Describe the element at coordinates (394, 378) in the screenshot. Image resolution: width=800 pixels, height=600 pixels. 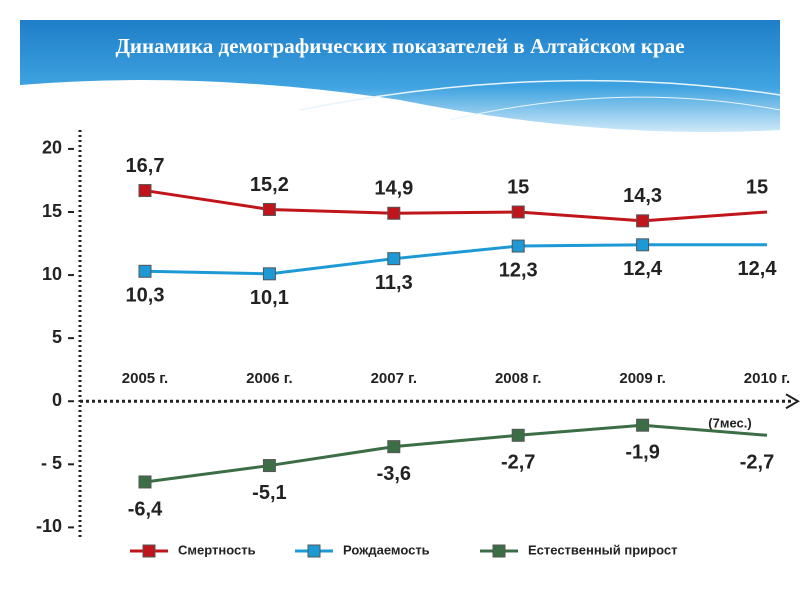
I see `x-tick-label: 2007 г.` at that location.